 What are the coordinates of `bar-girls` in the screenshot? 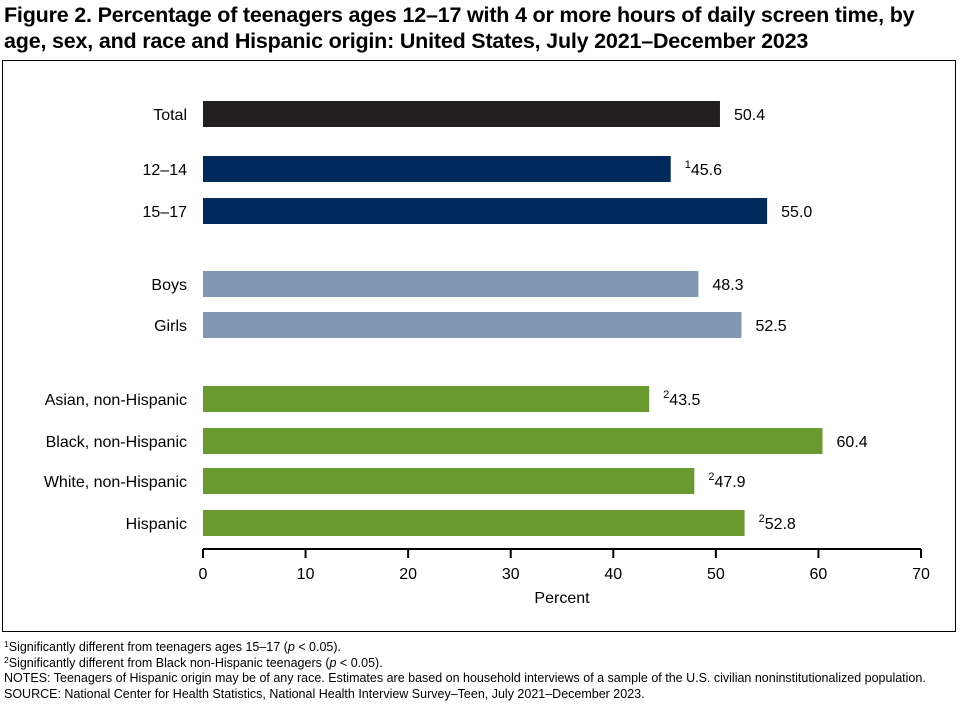 It's located at (472, 325).